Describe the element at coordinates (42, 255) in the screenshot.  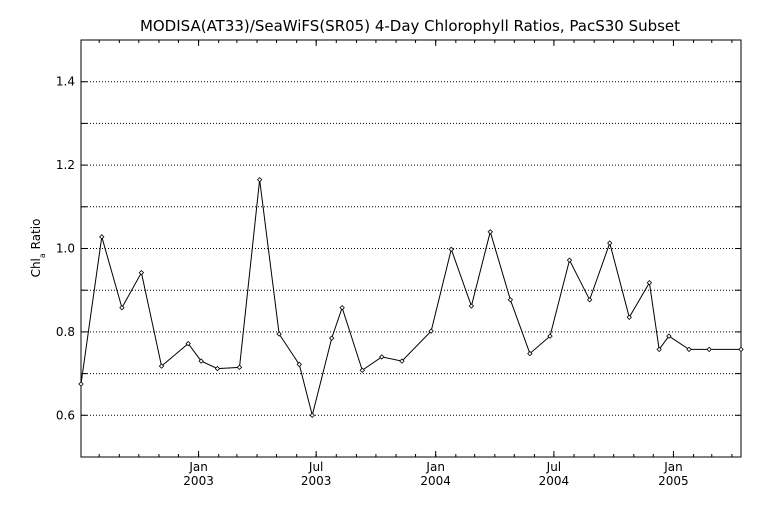
I see `y-axis-label-sub: a` at that location.